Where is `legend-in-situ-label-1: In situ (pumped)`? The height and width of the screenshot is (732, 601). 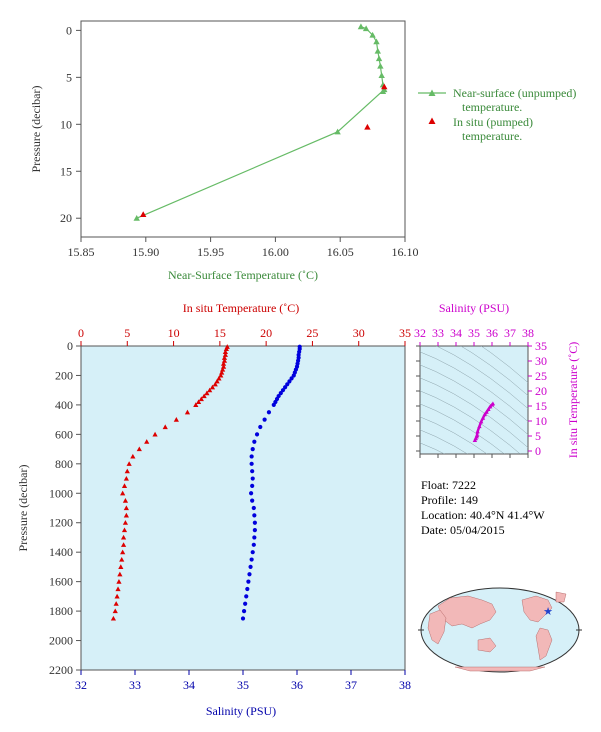 legend-in-situ-label-1: In situ (pumped) is located at coordinates (493, 122).